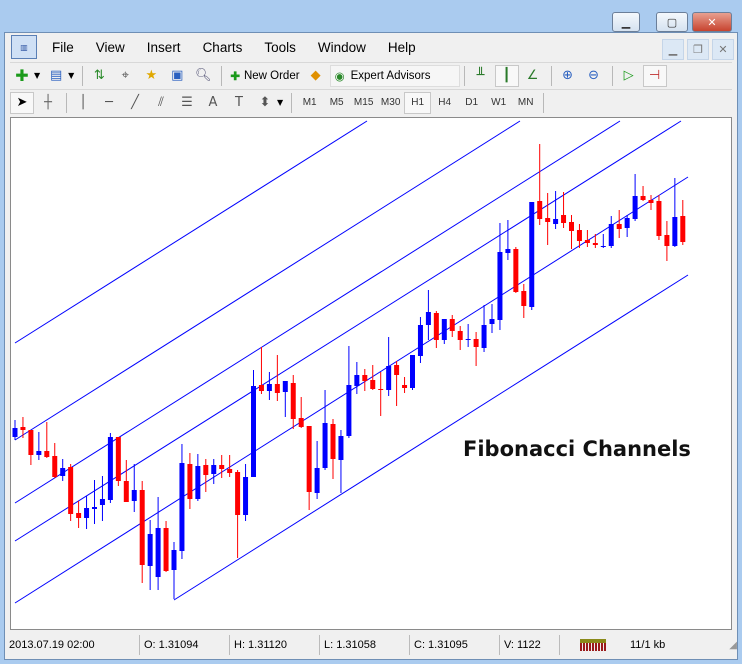 The image size is (742, 664). I want to click on minimize-icon: ▁, so click(626, 22).